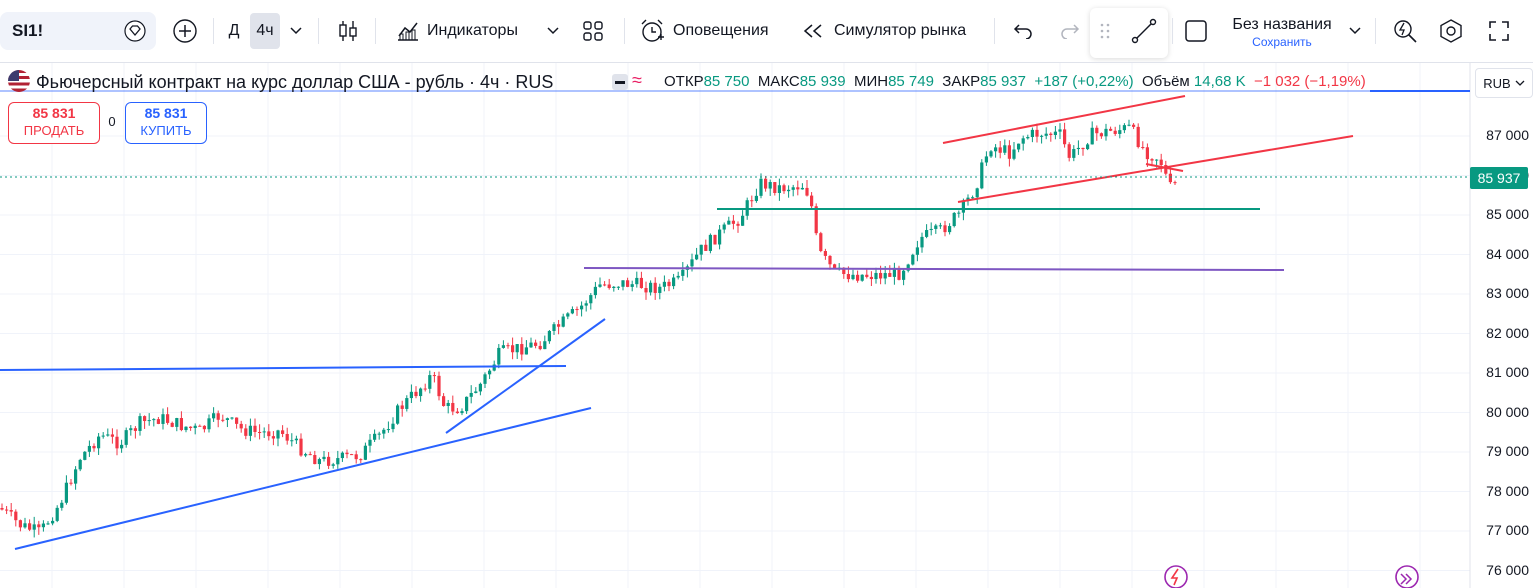 Image resolution: width=1533 pixels, height=588 pixels. Describe the element at coordinates (1176, 576) in the screenshot. I see `bolt-icon` at that location.